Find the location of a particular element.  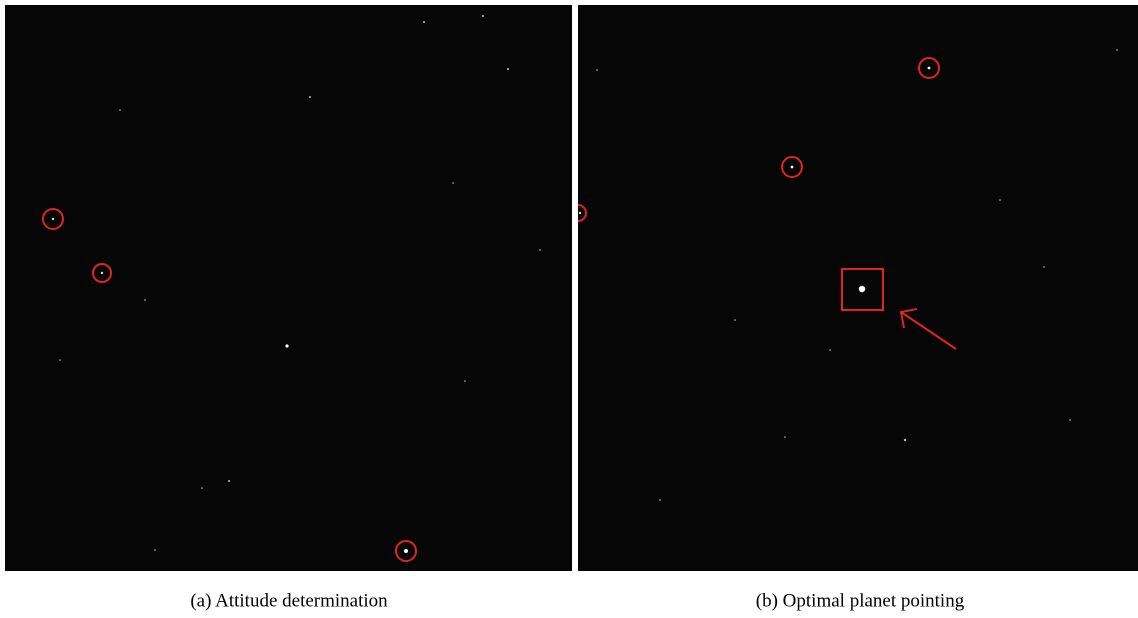

caption: (a) Attitude determination is located at coordinates (289, 600).